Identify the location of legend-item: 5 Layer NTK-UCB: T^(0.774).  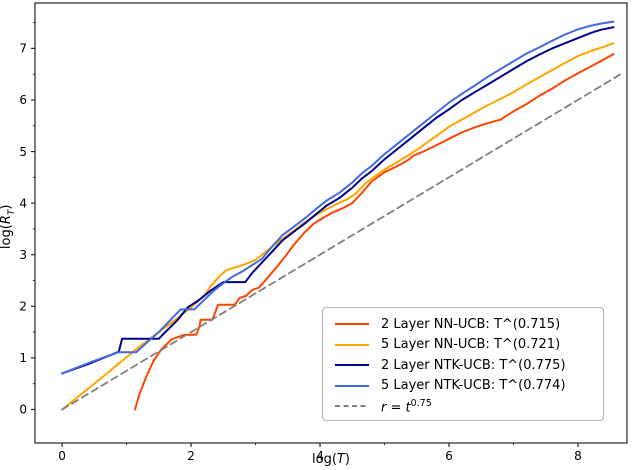
(464, 386).